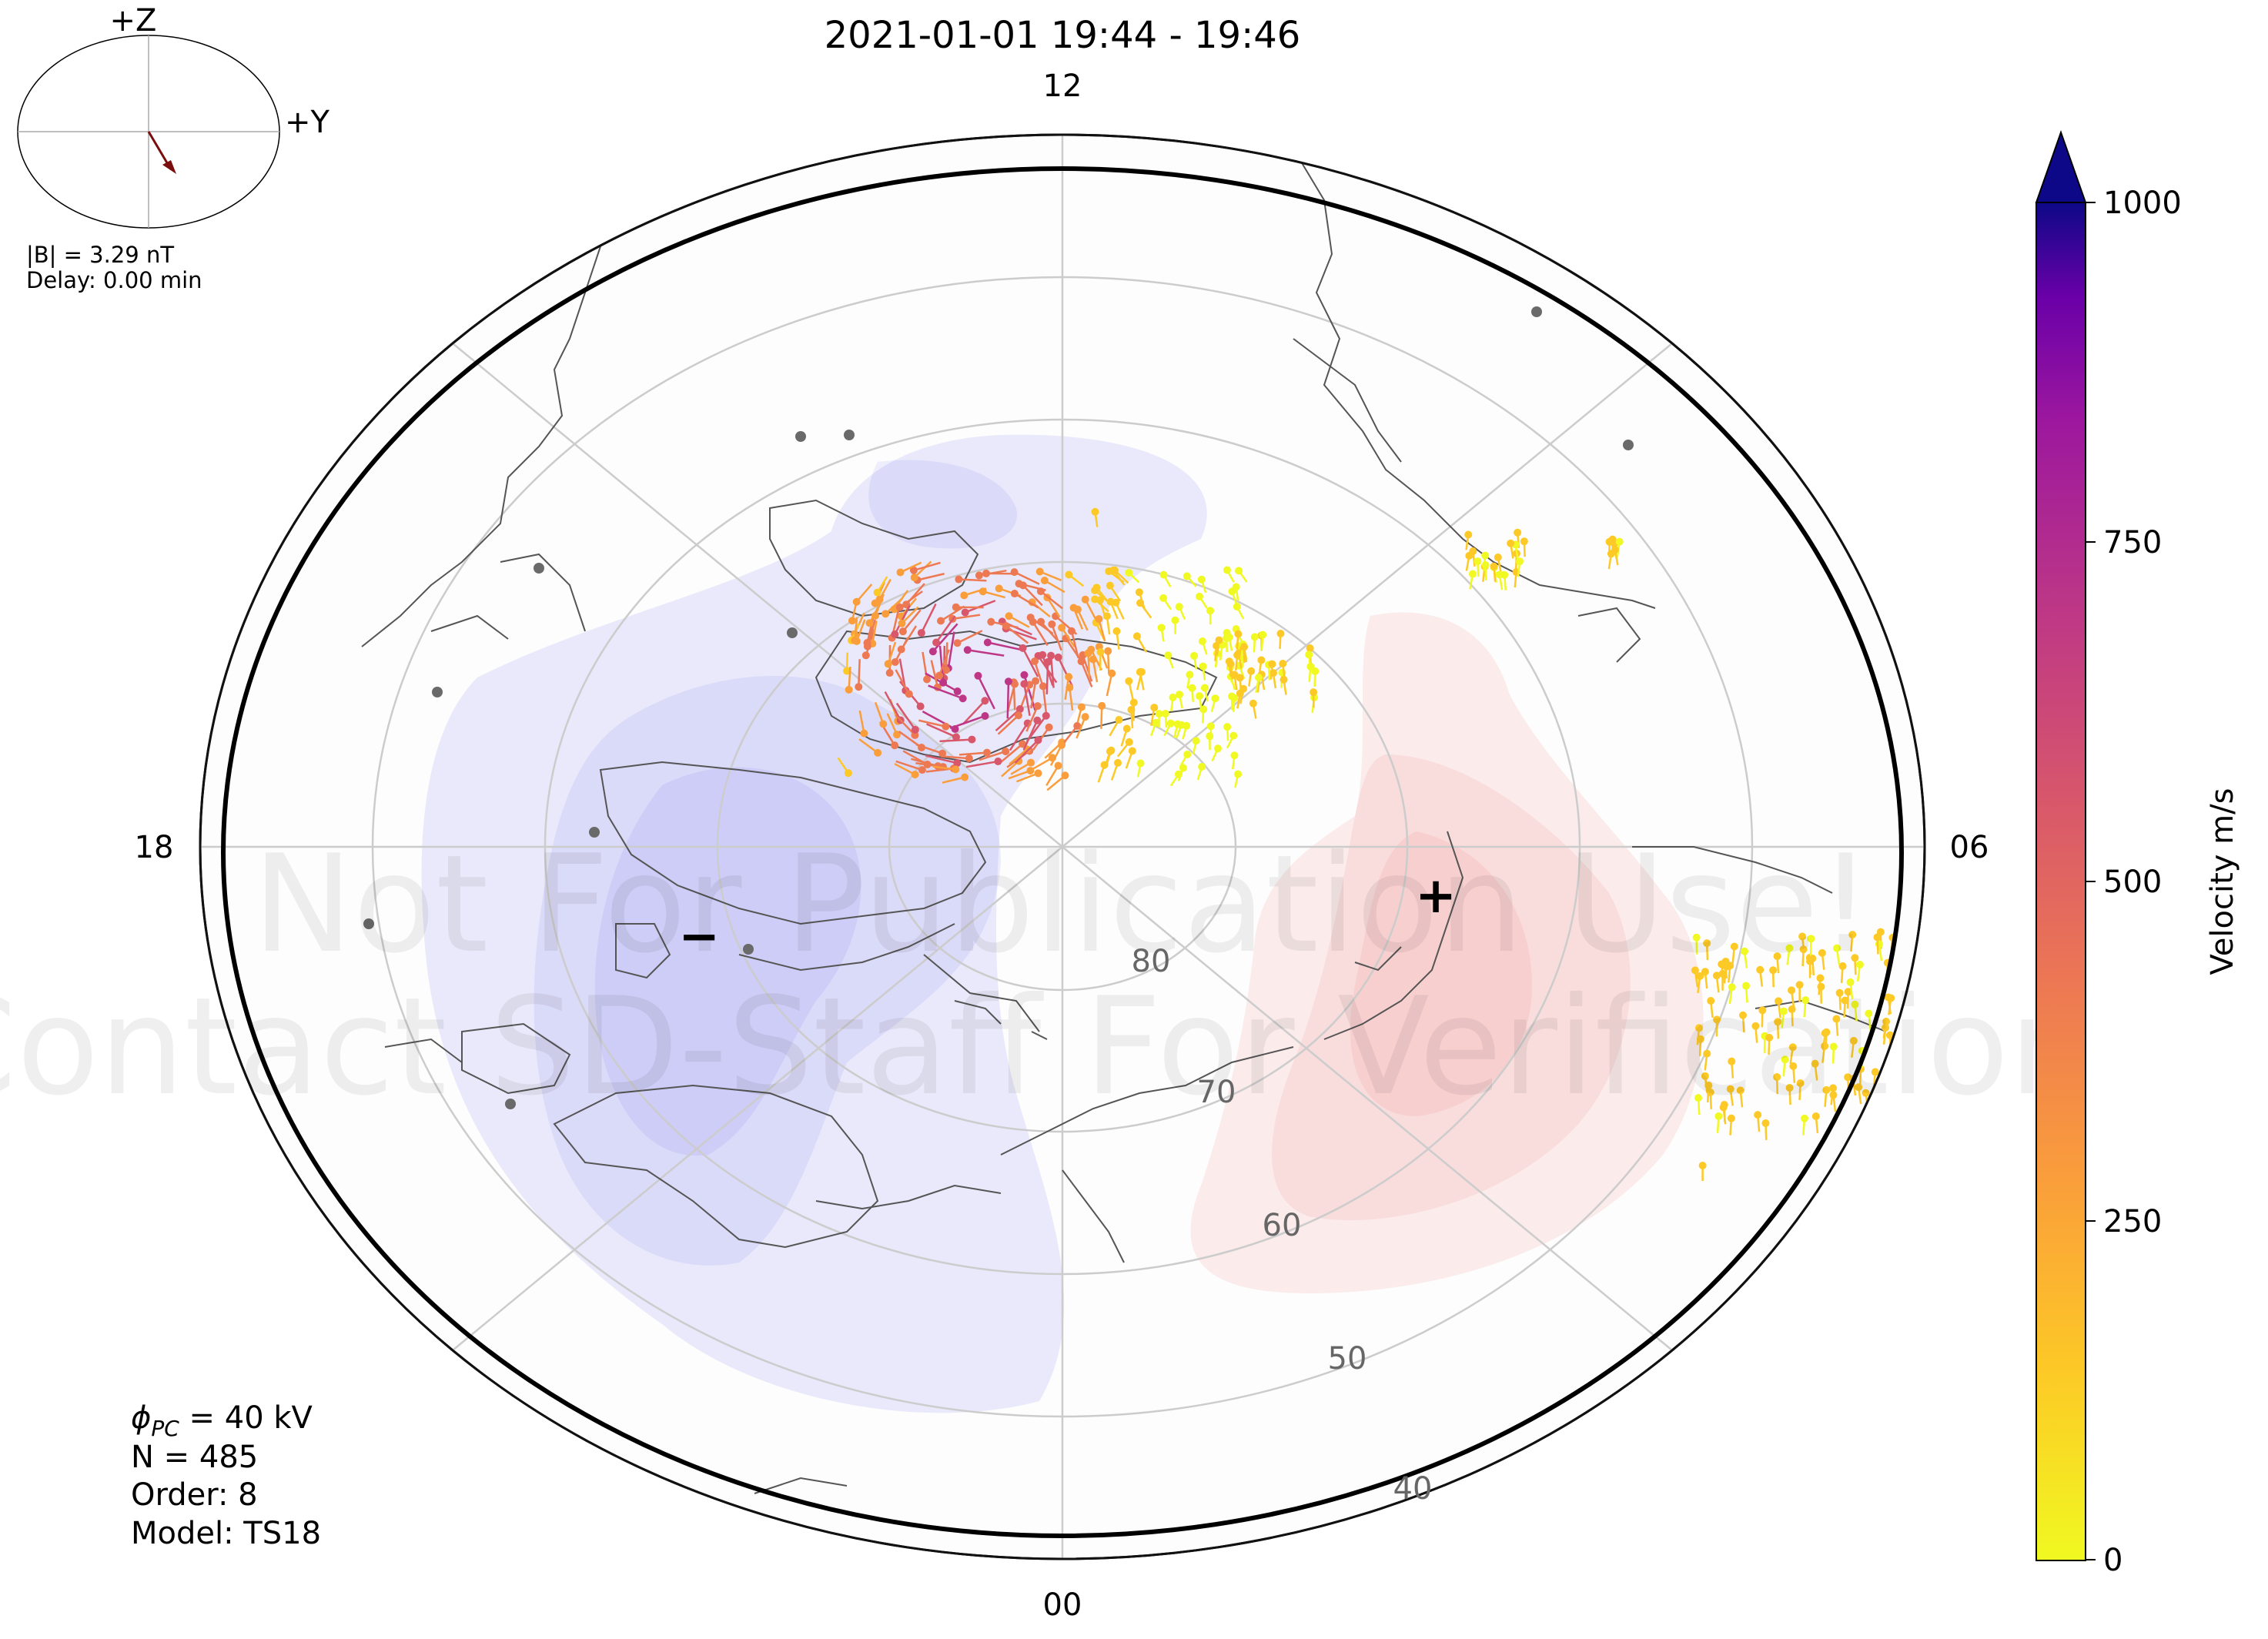  What do you see at coordinates (1347, 1358) in the screenshot?
I see `lat-label-50: 50` at bounding box center [1347, 1358].